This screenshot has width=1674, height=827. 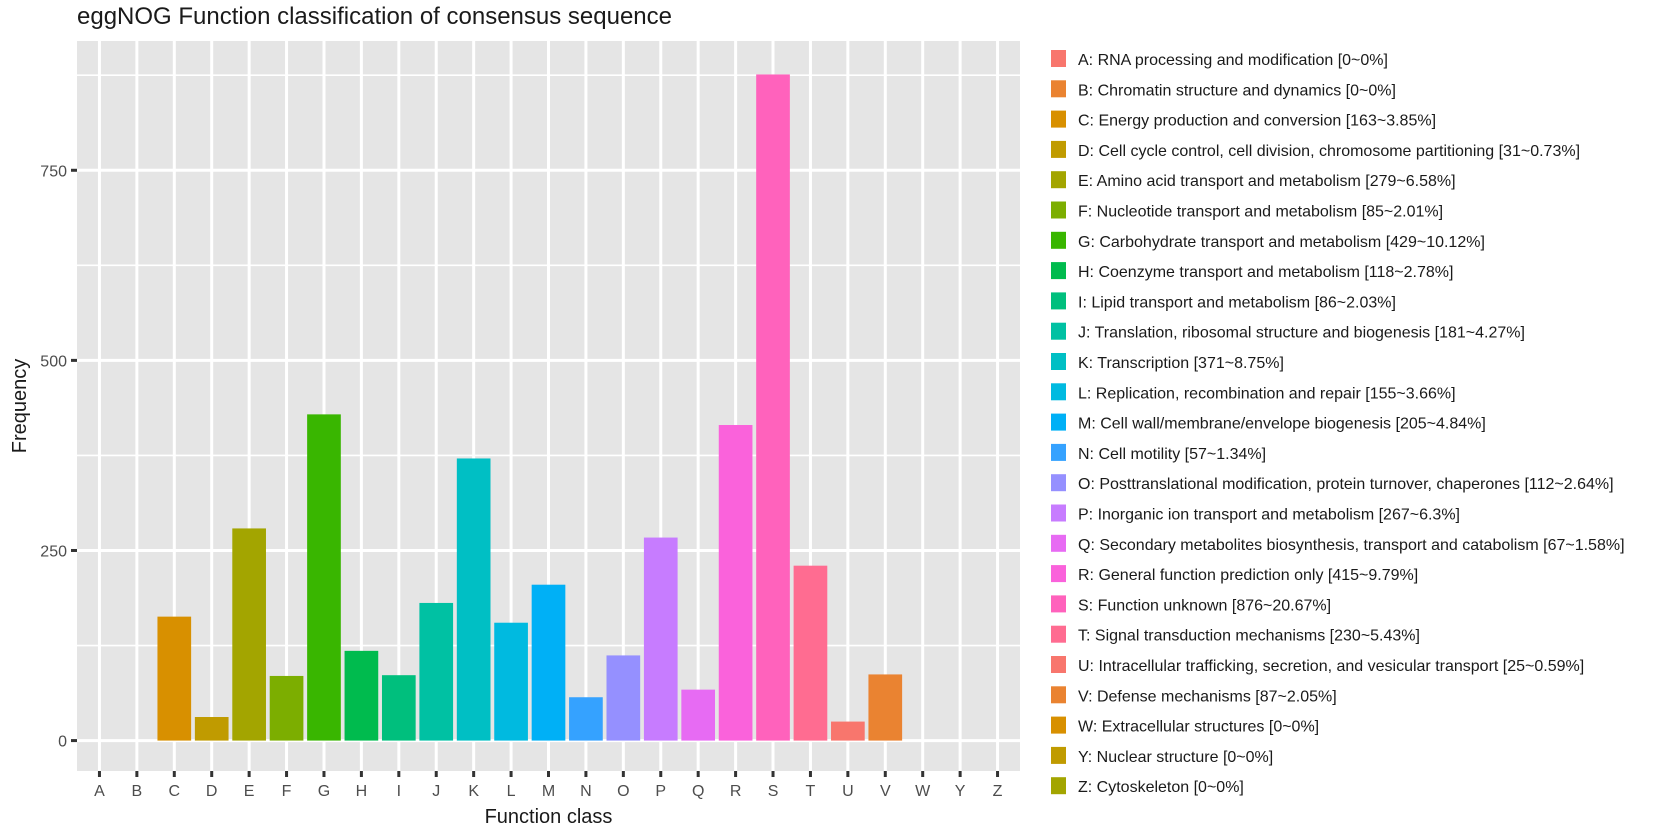 I want to click on legend-label: Y: Nuclear structure [0~0%], so click(x=1175, y=757).